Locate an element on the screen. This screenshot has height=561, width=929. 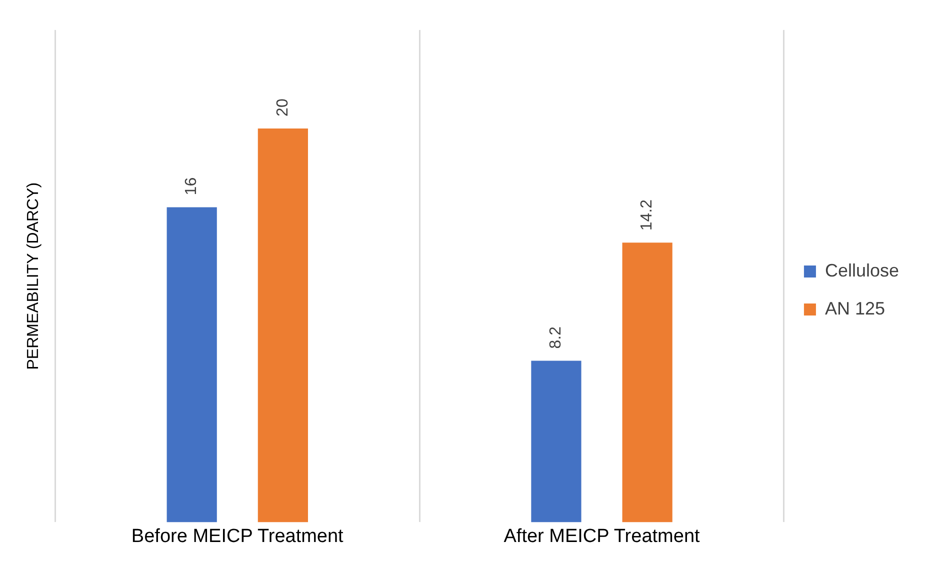
legend-label: Cellulose is located at coordinates (862, 270).